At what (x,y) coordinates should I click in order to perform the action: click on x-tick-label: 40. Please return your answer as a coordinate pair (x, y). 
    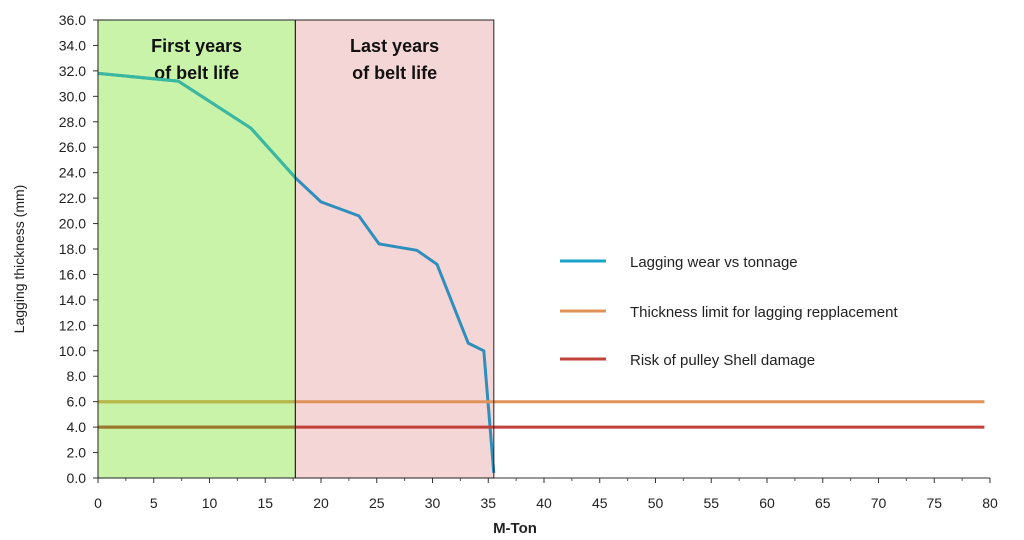
    Looking at the image, I should click on (544, 503).